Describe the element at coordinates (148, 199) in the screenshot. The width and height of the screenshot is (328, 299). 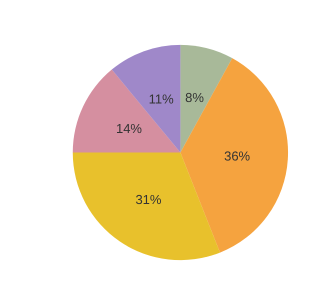
I see `data-label: 31%` at that location.